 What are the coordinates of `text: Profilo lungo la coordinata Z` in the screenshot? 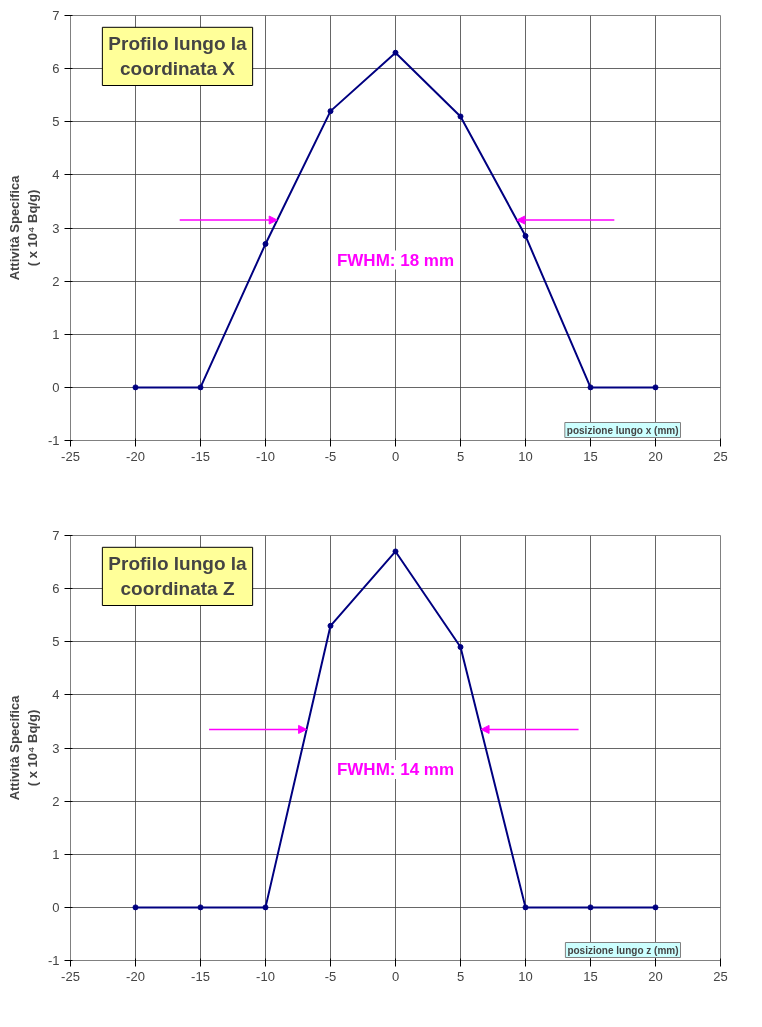 It's located at (178, 576).